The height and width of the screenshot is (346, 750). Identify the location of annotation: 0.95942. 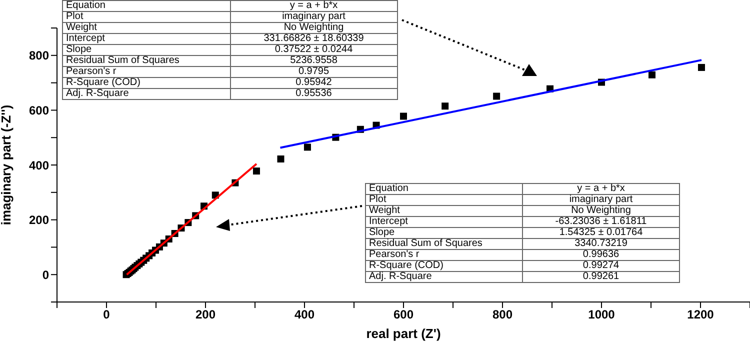
(314, 82).